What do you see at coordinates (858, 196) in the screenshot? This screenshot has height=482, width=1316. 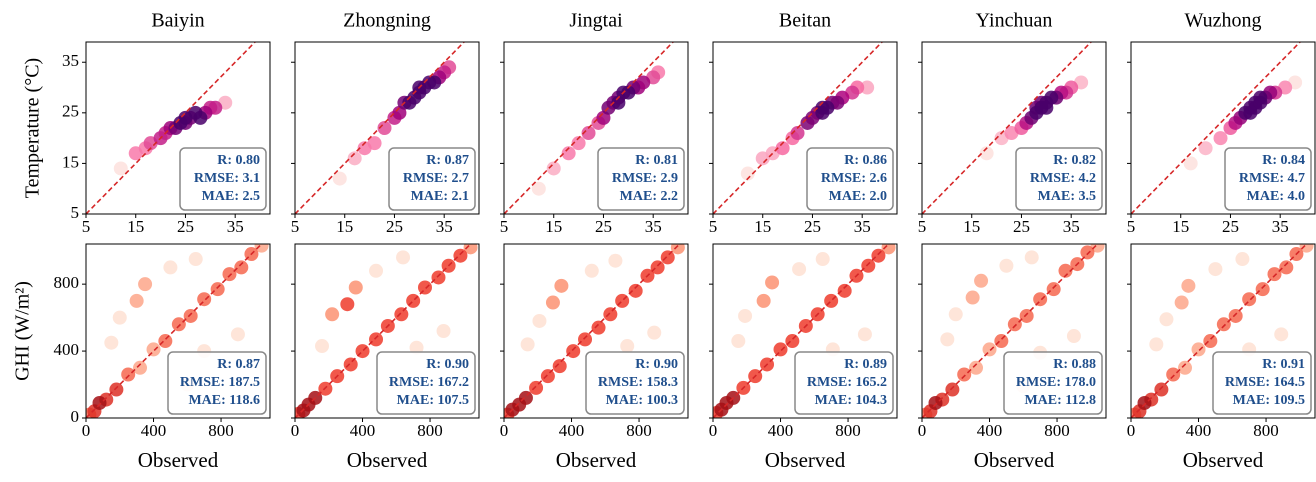 I see `stats-text: MAE: 2.0` at bounding box center [858, 196].